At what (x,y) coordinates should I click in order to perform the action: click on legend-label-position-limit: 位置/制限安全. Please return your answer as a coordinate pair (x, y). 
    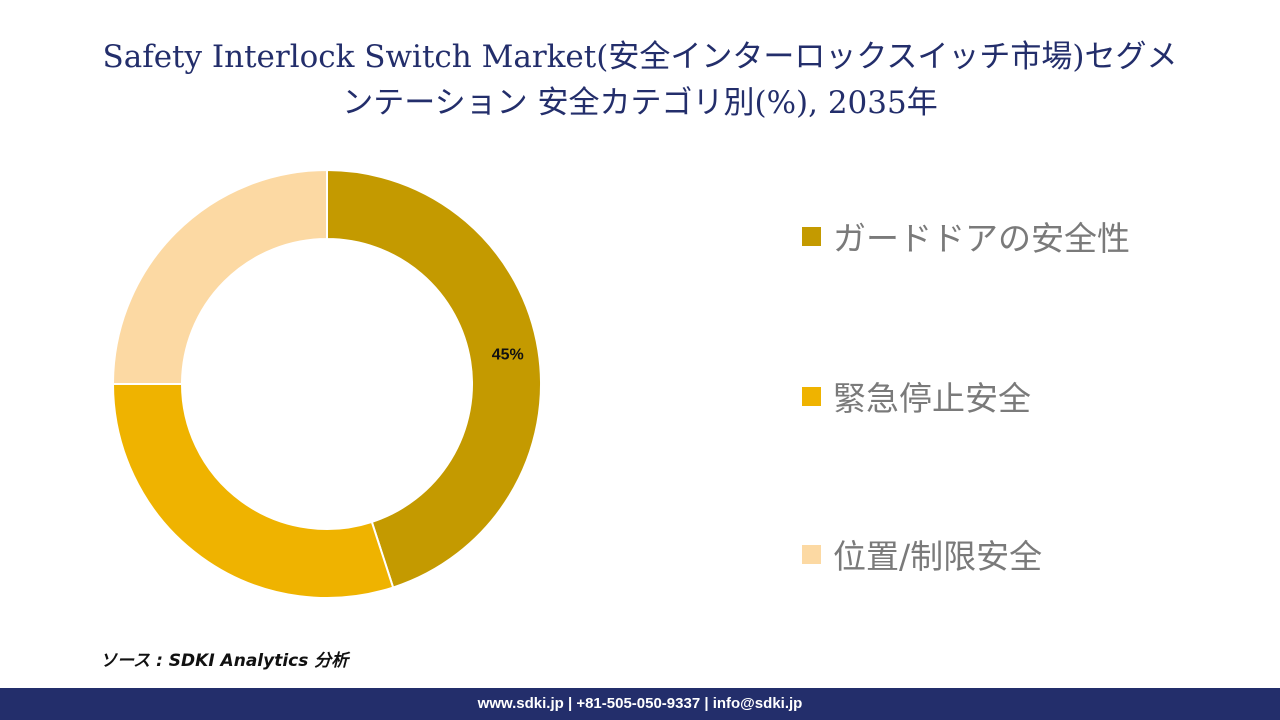
    Looking at the image, I should click on (938, 556).